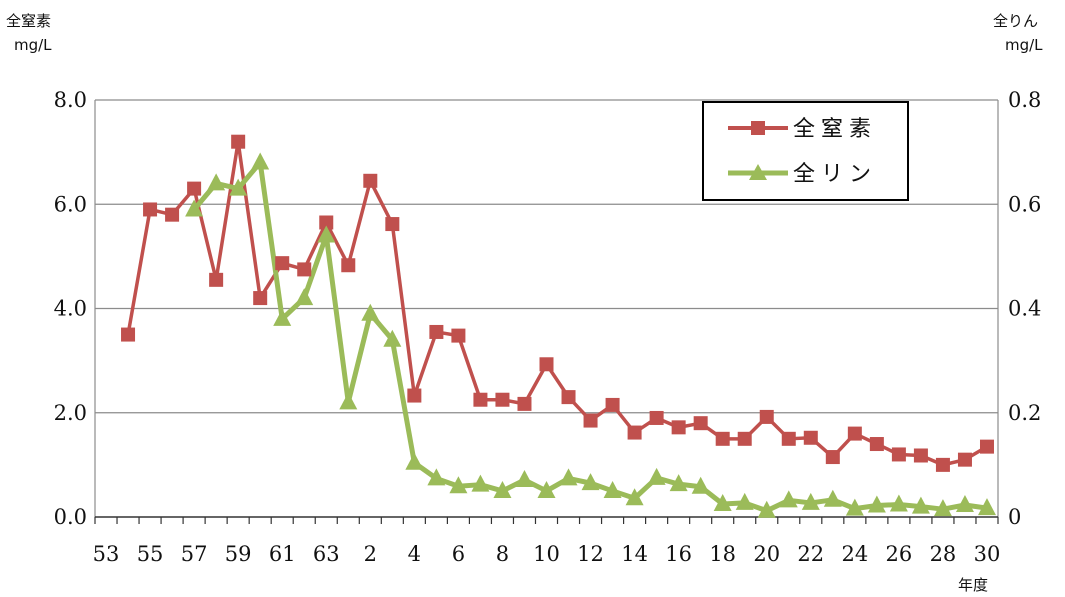 The height and width of the screenshot is (597, 1065). What do you see at coordinates (987, 554) in the screenshot?
I see `x-tick-label: 30` at bounding box center [987, 554].